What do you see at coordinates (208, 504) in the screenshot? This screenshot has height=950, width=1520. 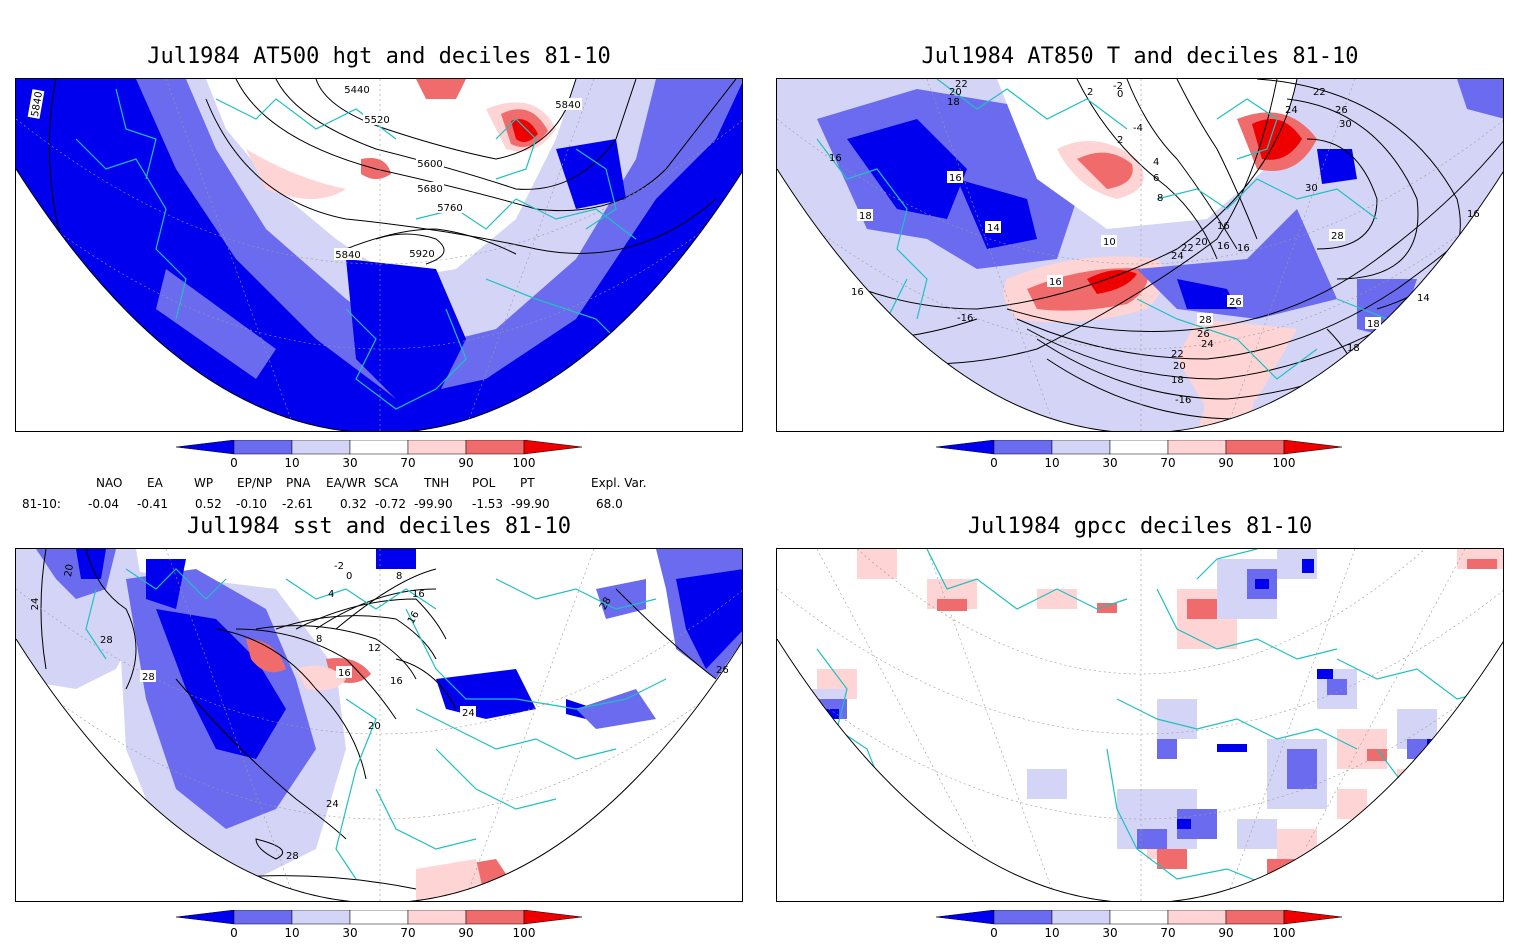 I see `index-value: 0.52` at bounding box center [208, 504].